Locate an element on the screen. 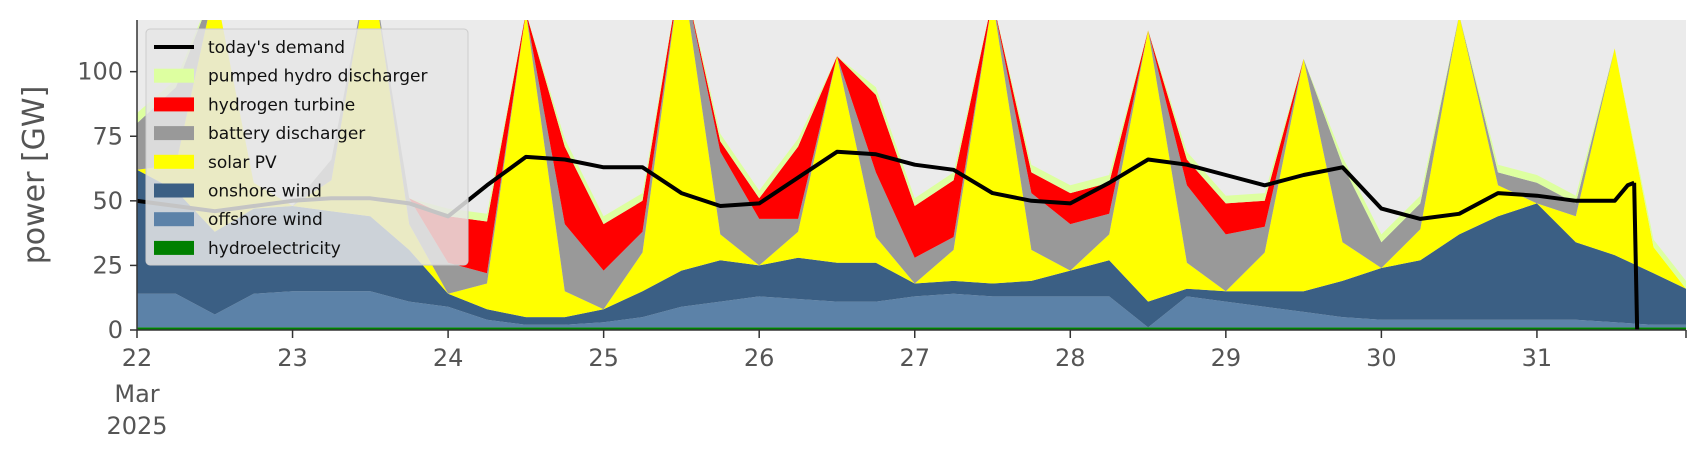  x-tick-sublabel: Mar is located at coordinates (136, 394).